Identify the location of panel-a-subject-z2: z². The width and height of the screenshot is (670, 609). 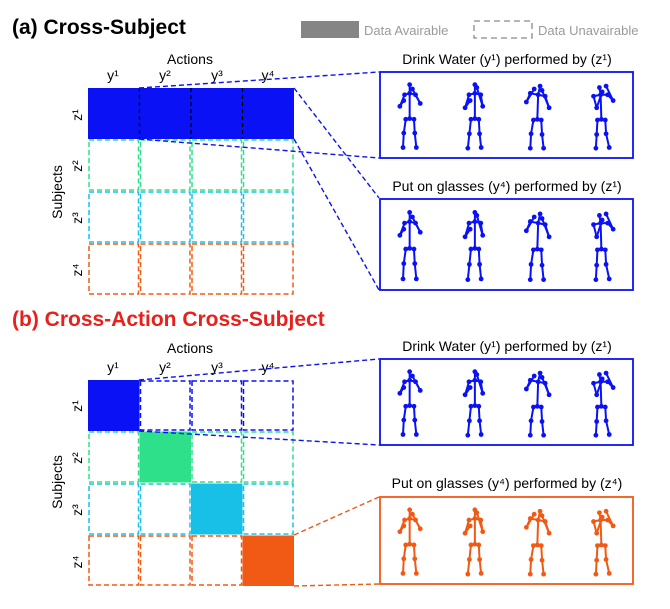
(77, 166).